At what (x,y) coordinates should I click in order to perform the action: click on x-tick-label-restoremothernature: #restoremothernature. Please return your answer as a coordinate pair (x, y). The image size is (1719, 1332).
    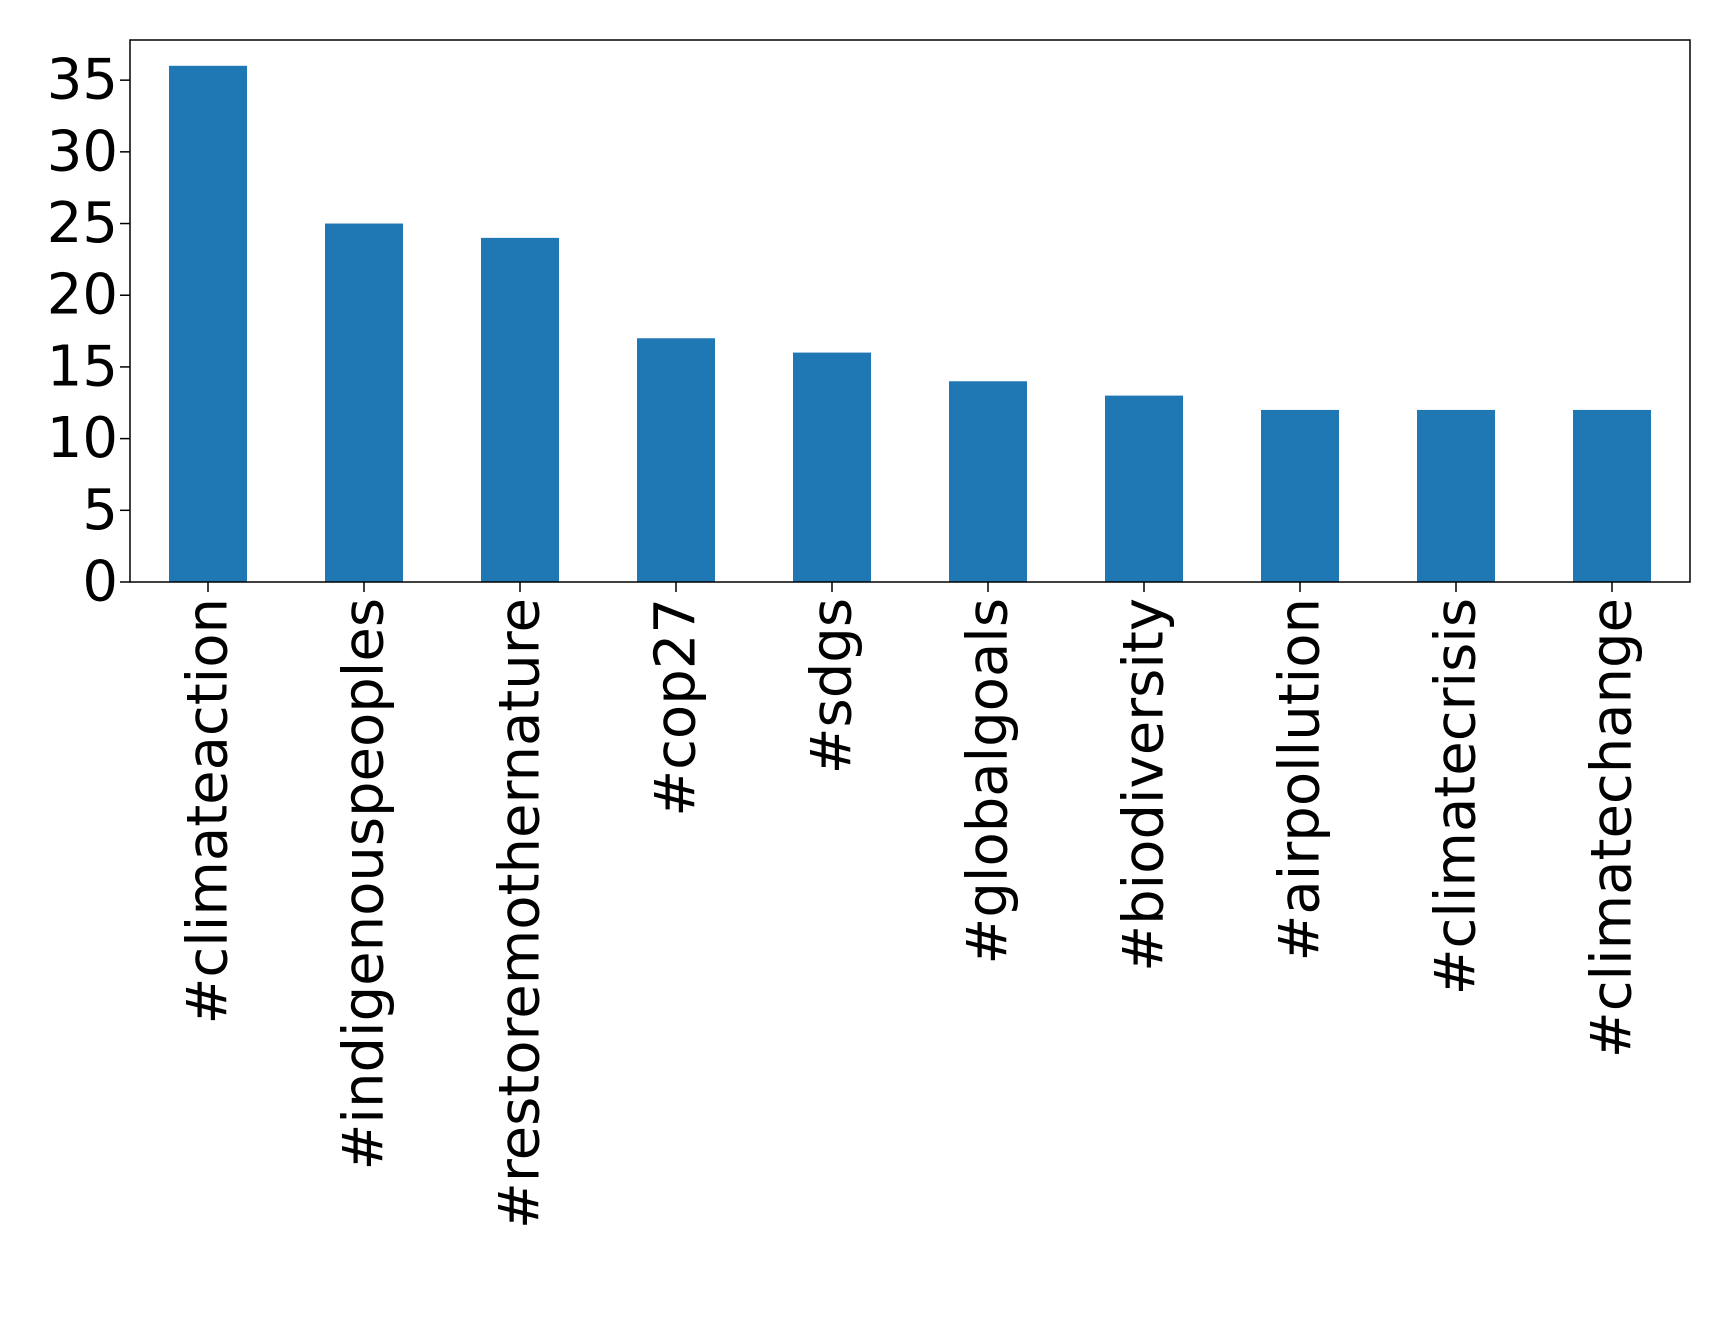
    Looking at the image, I should click on (520, 913).